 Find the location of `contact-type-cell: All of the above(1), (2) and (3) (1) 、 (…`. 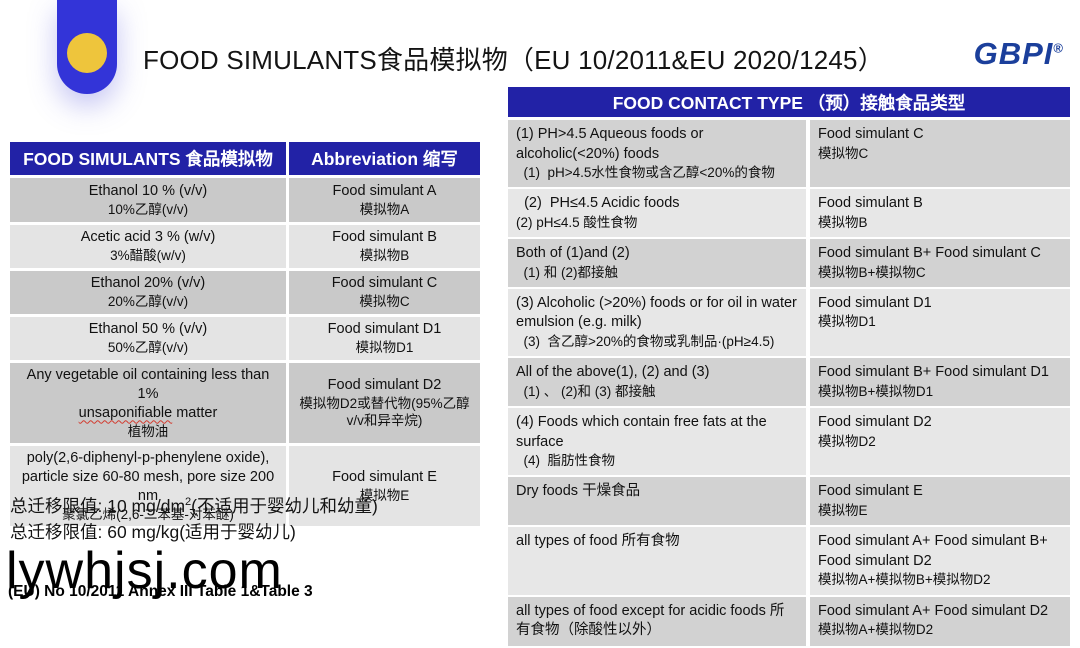

contact-type-cell: All of the above(1), (2) and (3) (1) 、 (… is located at coordinates (657, 382).